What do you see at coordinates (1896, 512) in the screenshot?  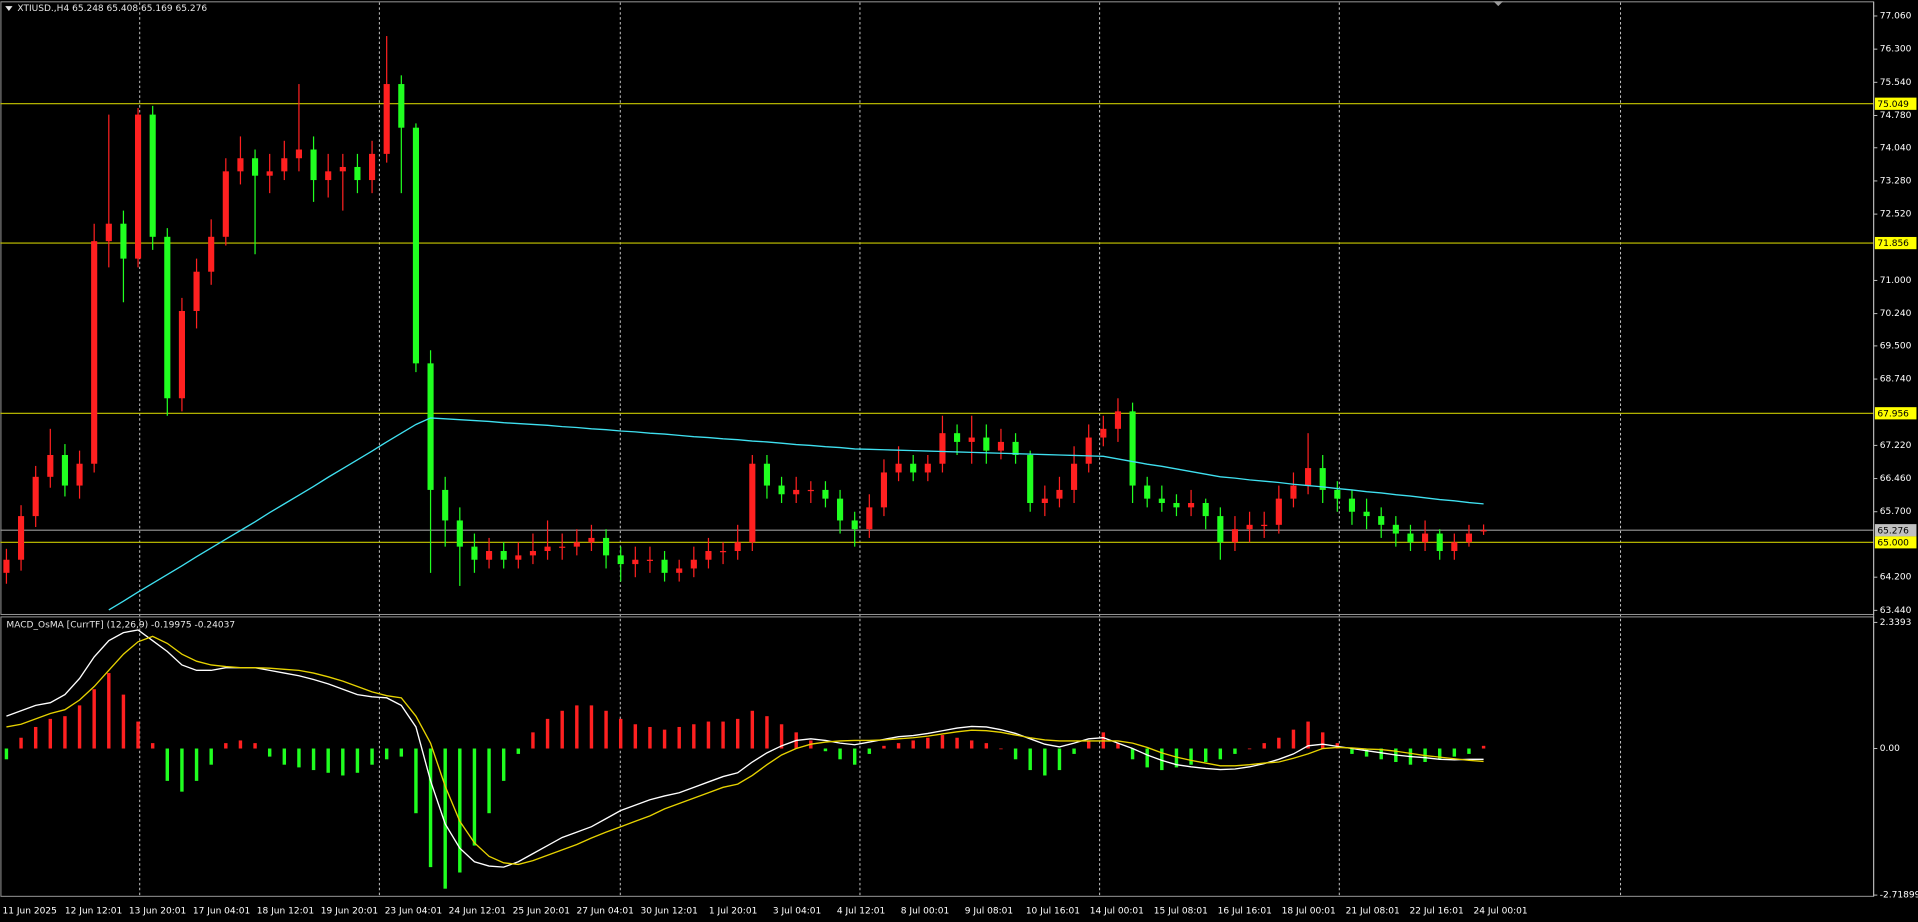 I see `y-tick-label: 65.700` at bounding box center [1896, 512].